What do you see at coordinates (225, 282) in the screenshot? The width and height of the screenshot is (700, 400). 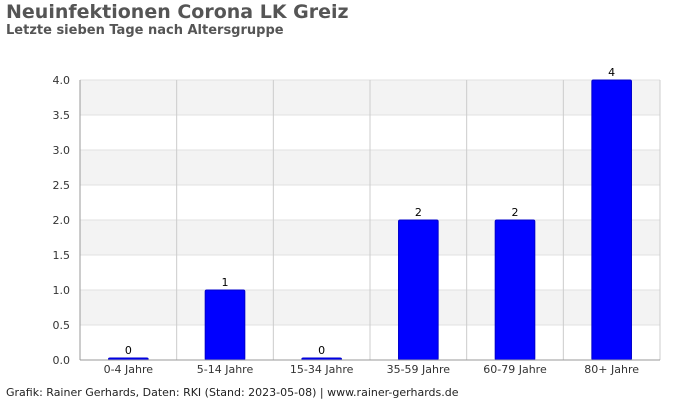 I see `data-label: 1` at bounding box center [225, 282].